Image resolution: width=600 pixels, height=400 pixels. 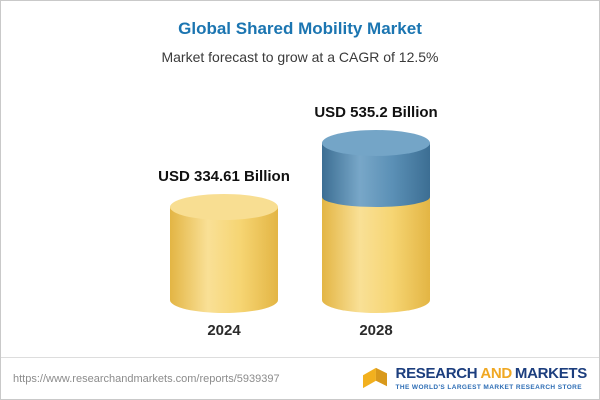 I want to click on bar-2028, so click(x=376, y=221).